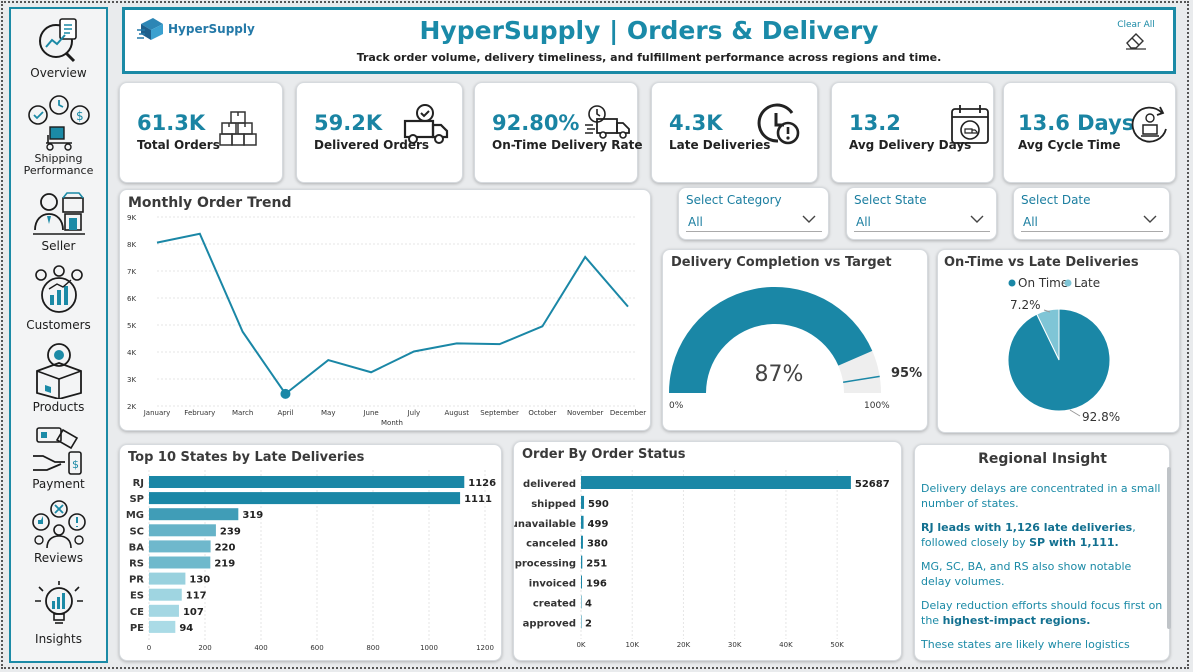 The width and height of the screenshot is (1193, 672). Describe the element at coordinates (149, 648) in the screenshot. I see `x-tick-label: 0` at that location.